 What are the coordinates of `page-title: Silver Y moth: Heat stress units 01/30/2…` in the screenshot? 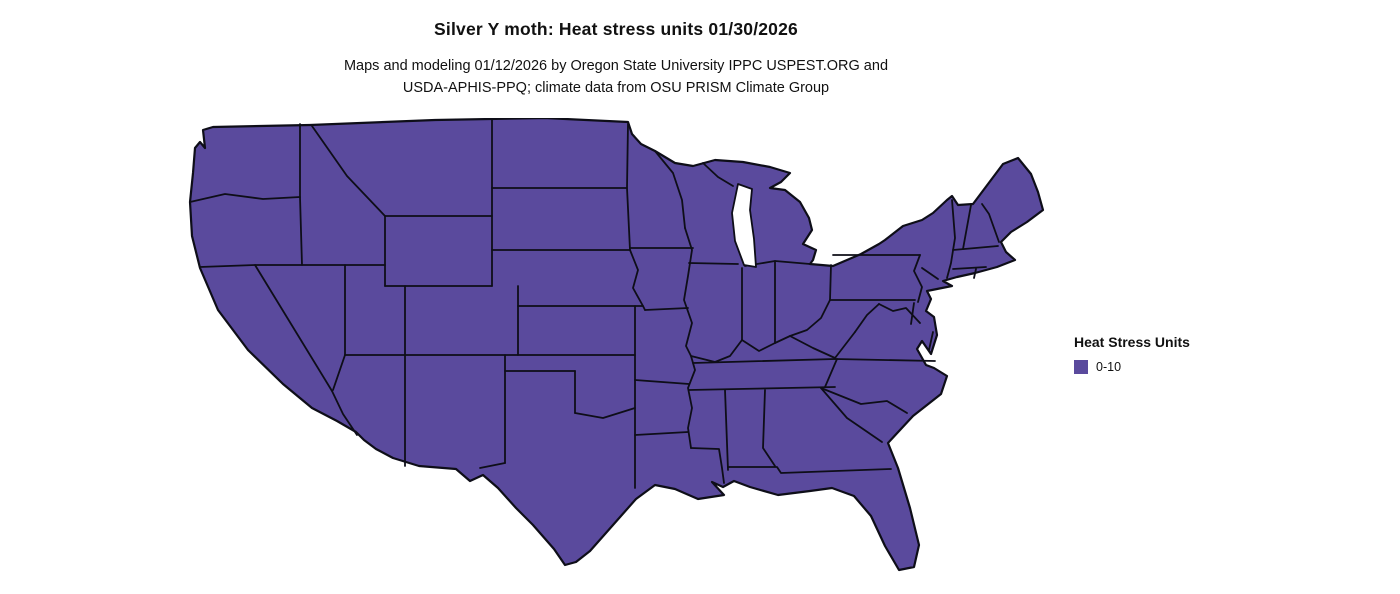 It's located at (616, 29).